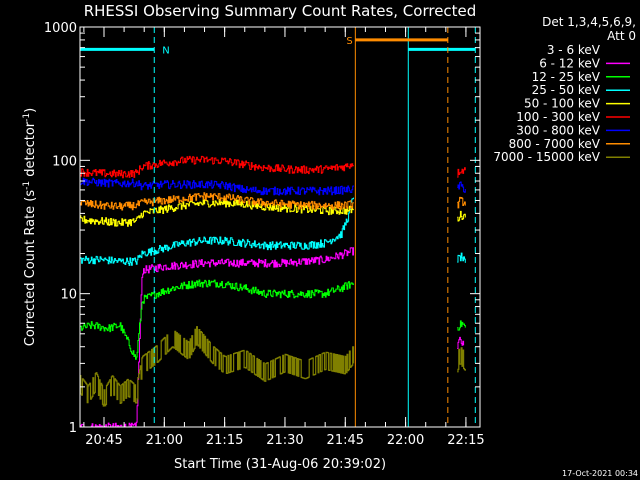 The image size is (640, 480). I want to click on y-tick-label: 10, so click(68, 295).